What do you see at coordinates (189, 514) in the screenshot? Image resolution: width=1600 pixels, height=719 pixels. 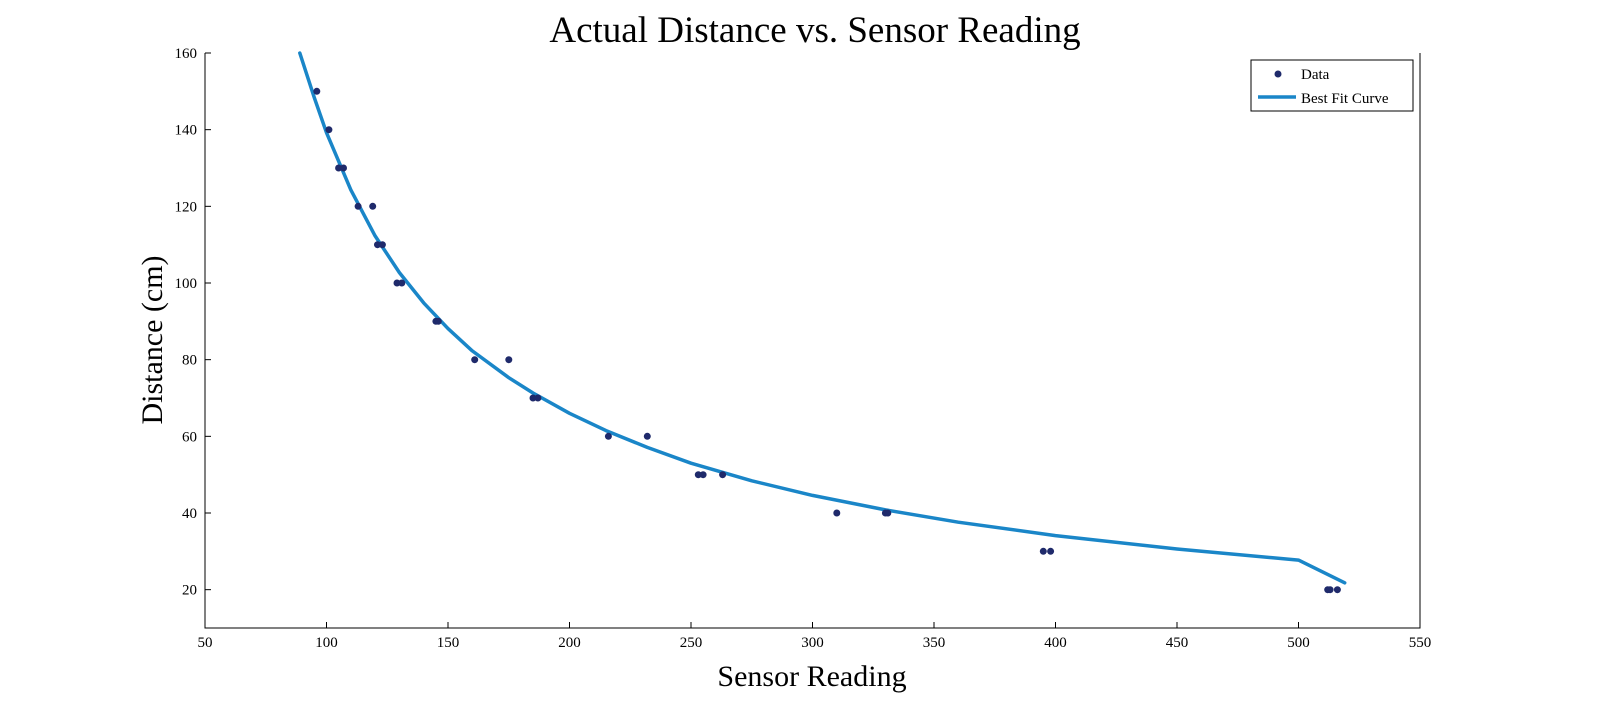 I see `y-tick-label: 40` at bounding box center [189, 514].